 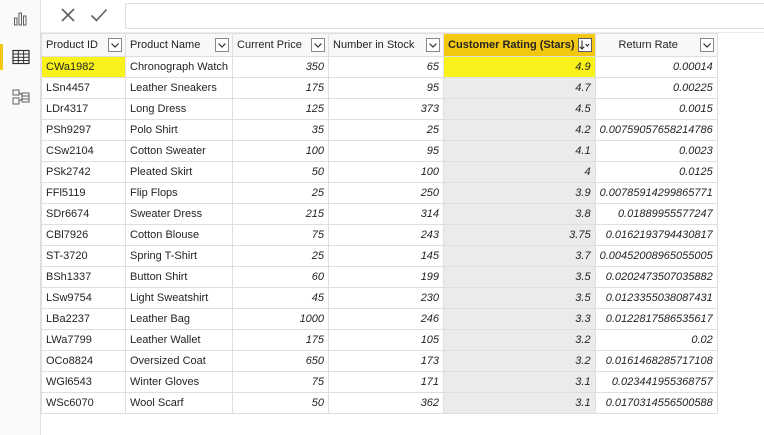 I want to click on cell-return-rate: 0.00014, so click(x=656, y=67).